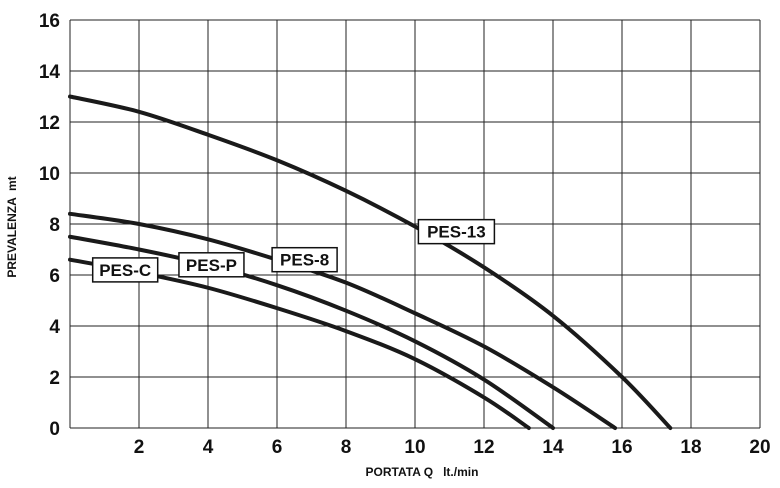 The height and width of the screenshot is (488, 780). I want to click on x-tick-label: 10, so click(414, 447).